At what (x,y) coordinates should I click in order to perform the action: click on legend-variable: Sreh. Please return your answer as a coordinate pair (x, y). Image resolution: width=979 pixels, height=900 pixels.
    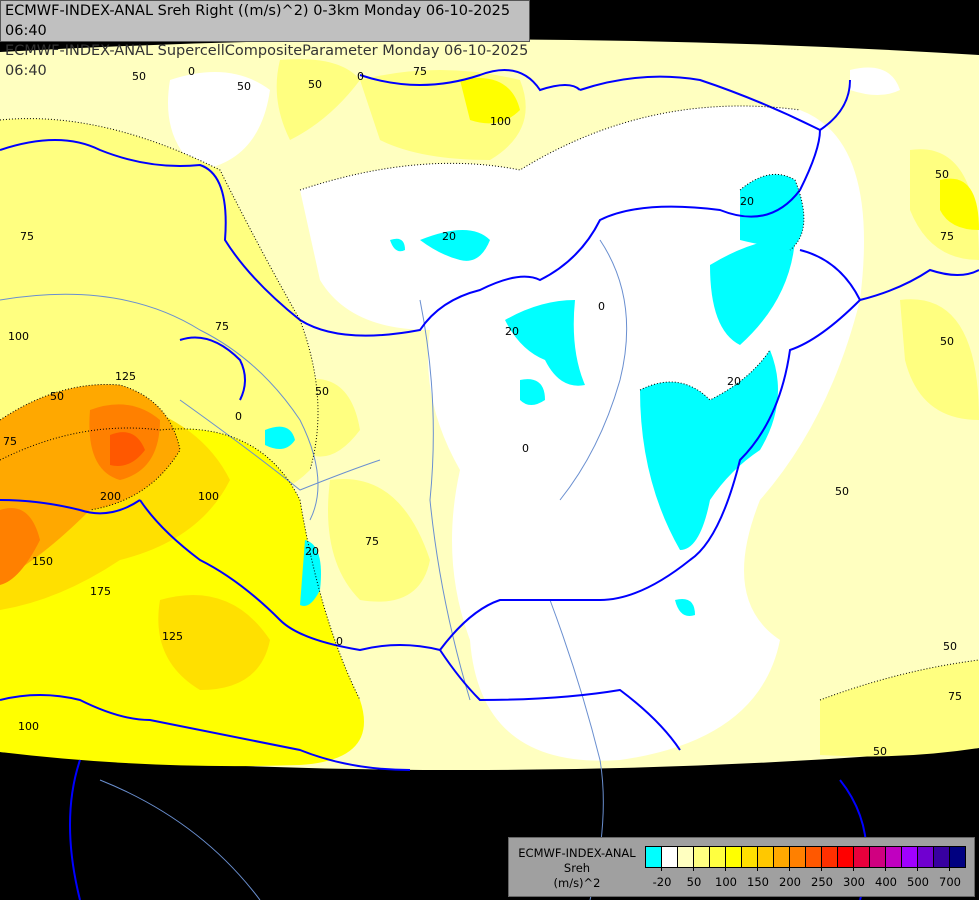
    Looking at the image, I should click on (577, 868).